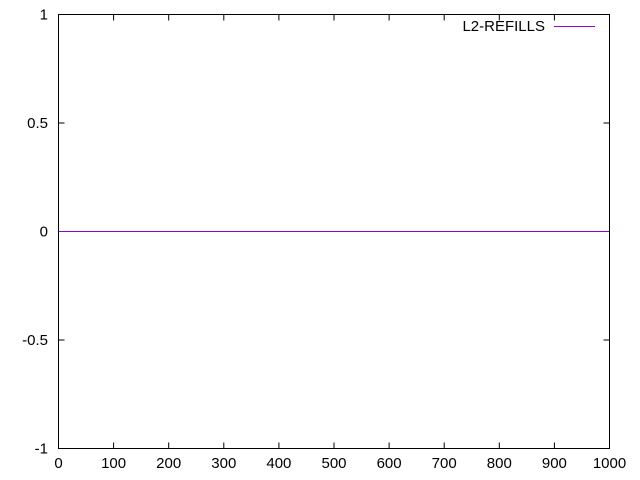 The height and width of the screenshot is (480, 640). Describe the element at coordinates (168, 463) in the screenshot. I see `x-tick-label: 200` at that location.